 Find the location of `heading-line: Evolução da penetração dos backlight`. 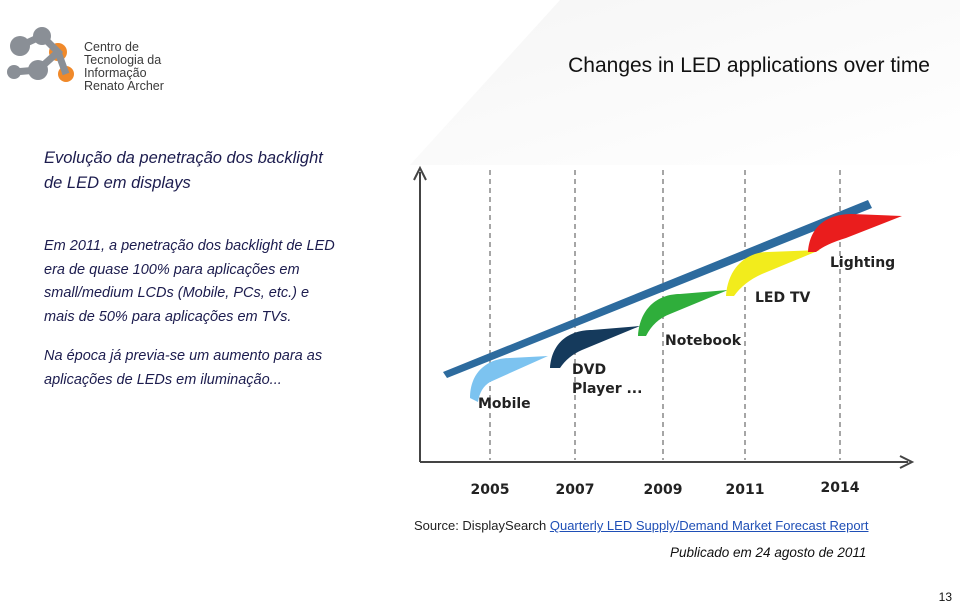

heading-line: Evolução da penetração dos backlight is located at coordinates (183, 158).